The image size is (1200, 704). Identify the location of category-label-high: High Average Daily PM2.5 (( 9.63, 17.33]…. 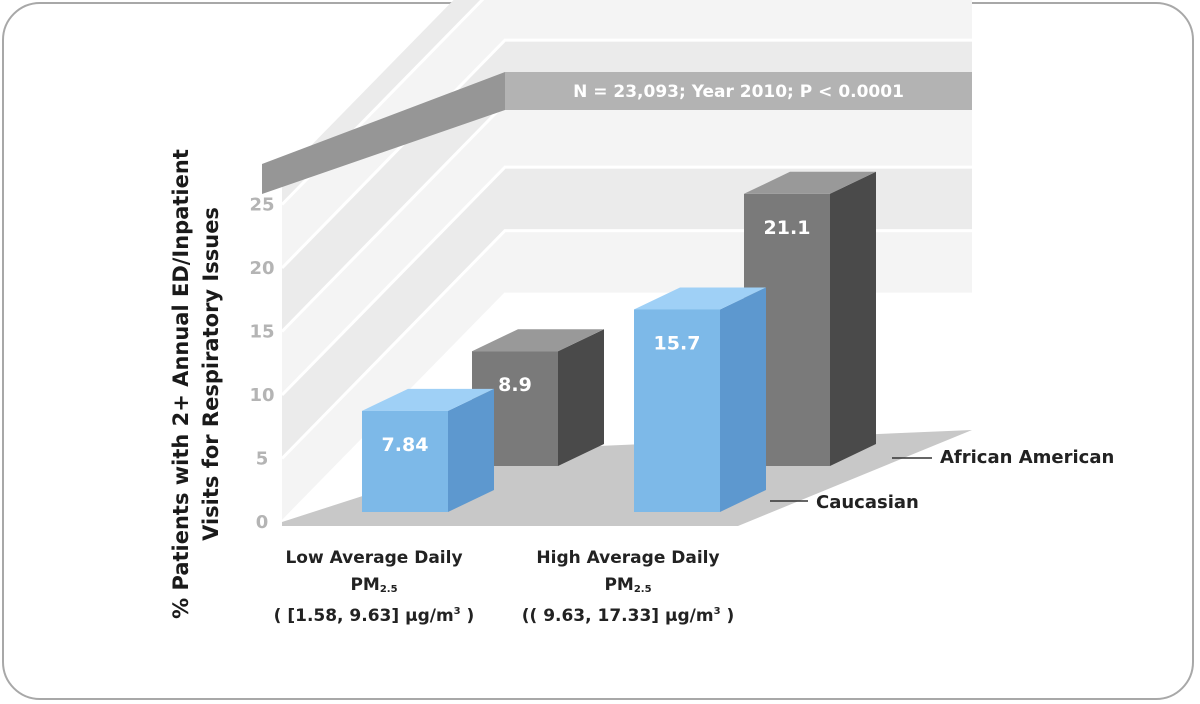
(628, 587).